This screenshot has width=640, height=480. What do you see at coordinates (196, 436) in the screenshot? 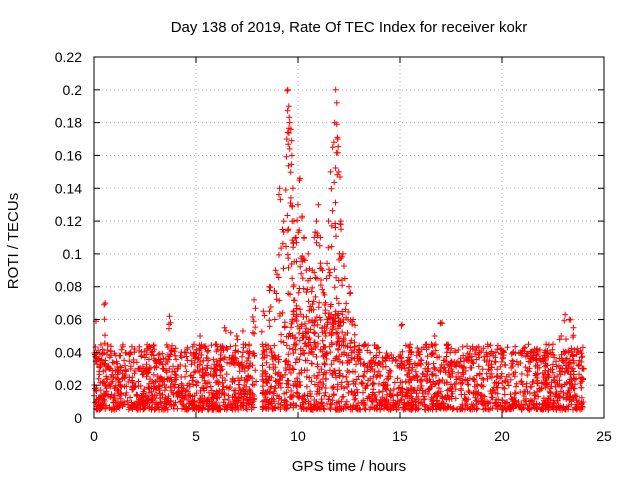
I see `x-tick-label: 5` at bounding box center [196, 436].